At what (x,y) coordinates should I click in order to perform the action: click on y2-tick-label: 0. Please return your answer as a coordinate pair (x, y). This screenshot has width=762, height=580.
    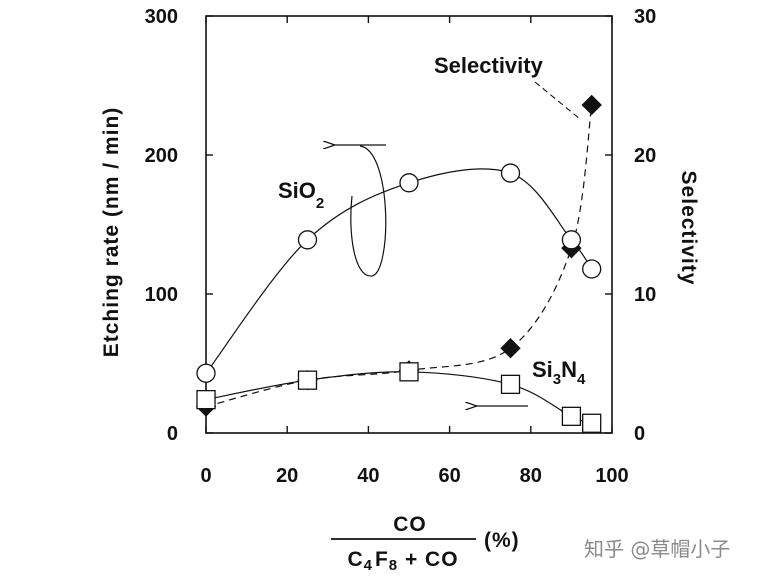
    Looking at the image, I should click on (639, 434).